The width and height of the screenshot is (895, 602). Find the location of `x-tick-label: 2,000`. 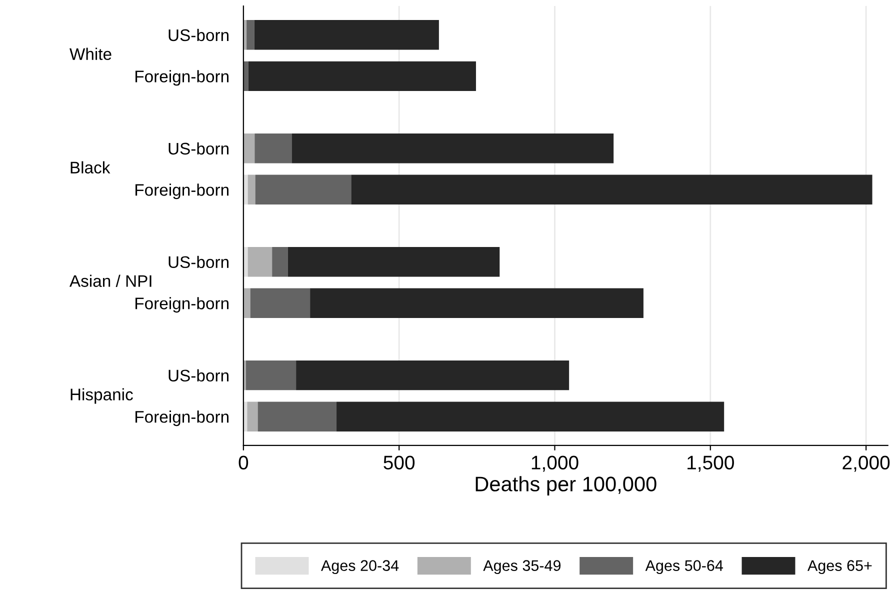

x-tick-label: 2,000 is located at coordinates (866, 464).